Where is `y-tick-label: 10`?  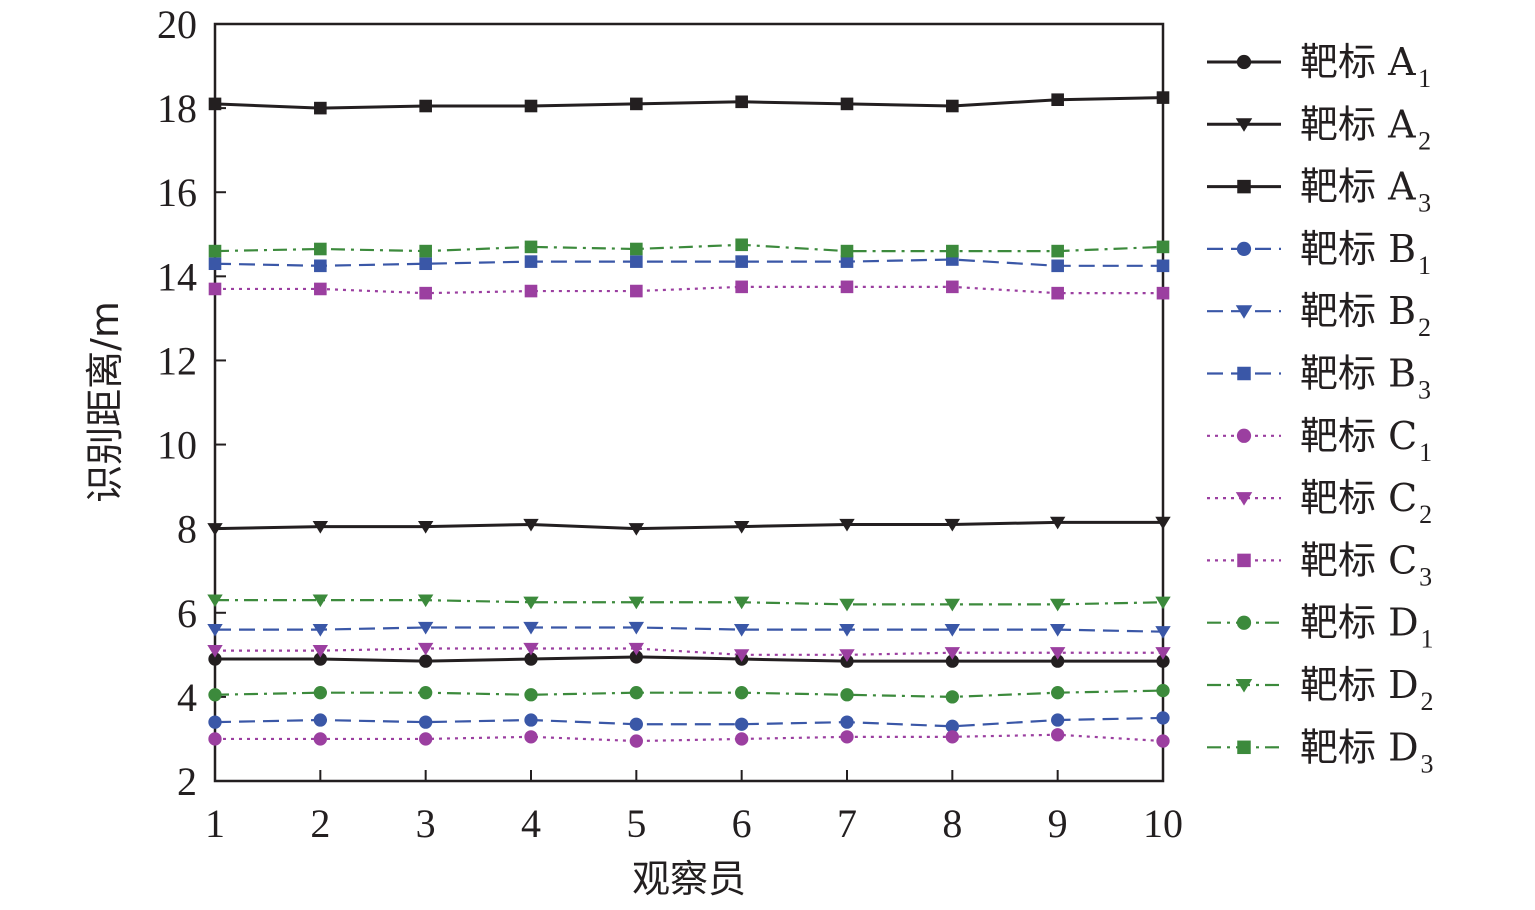
y-tick-label: 10 is located at coordinates (177, 445).